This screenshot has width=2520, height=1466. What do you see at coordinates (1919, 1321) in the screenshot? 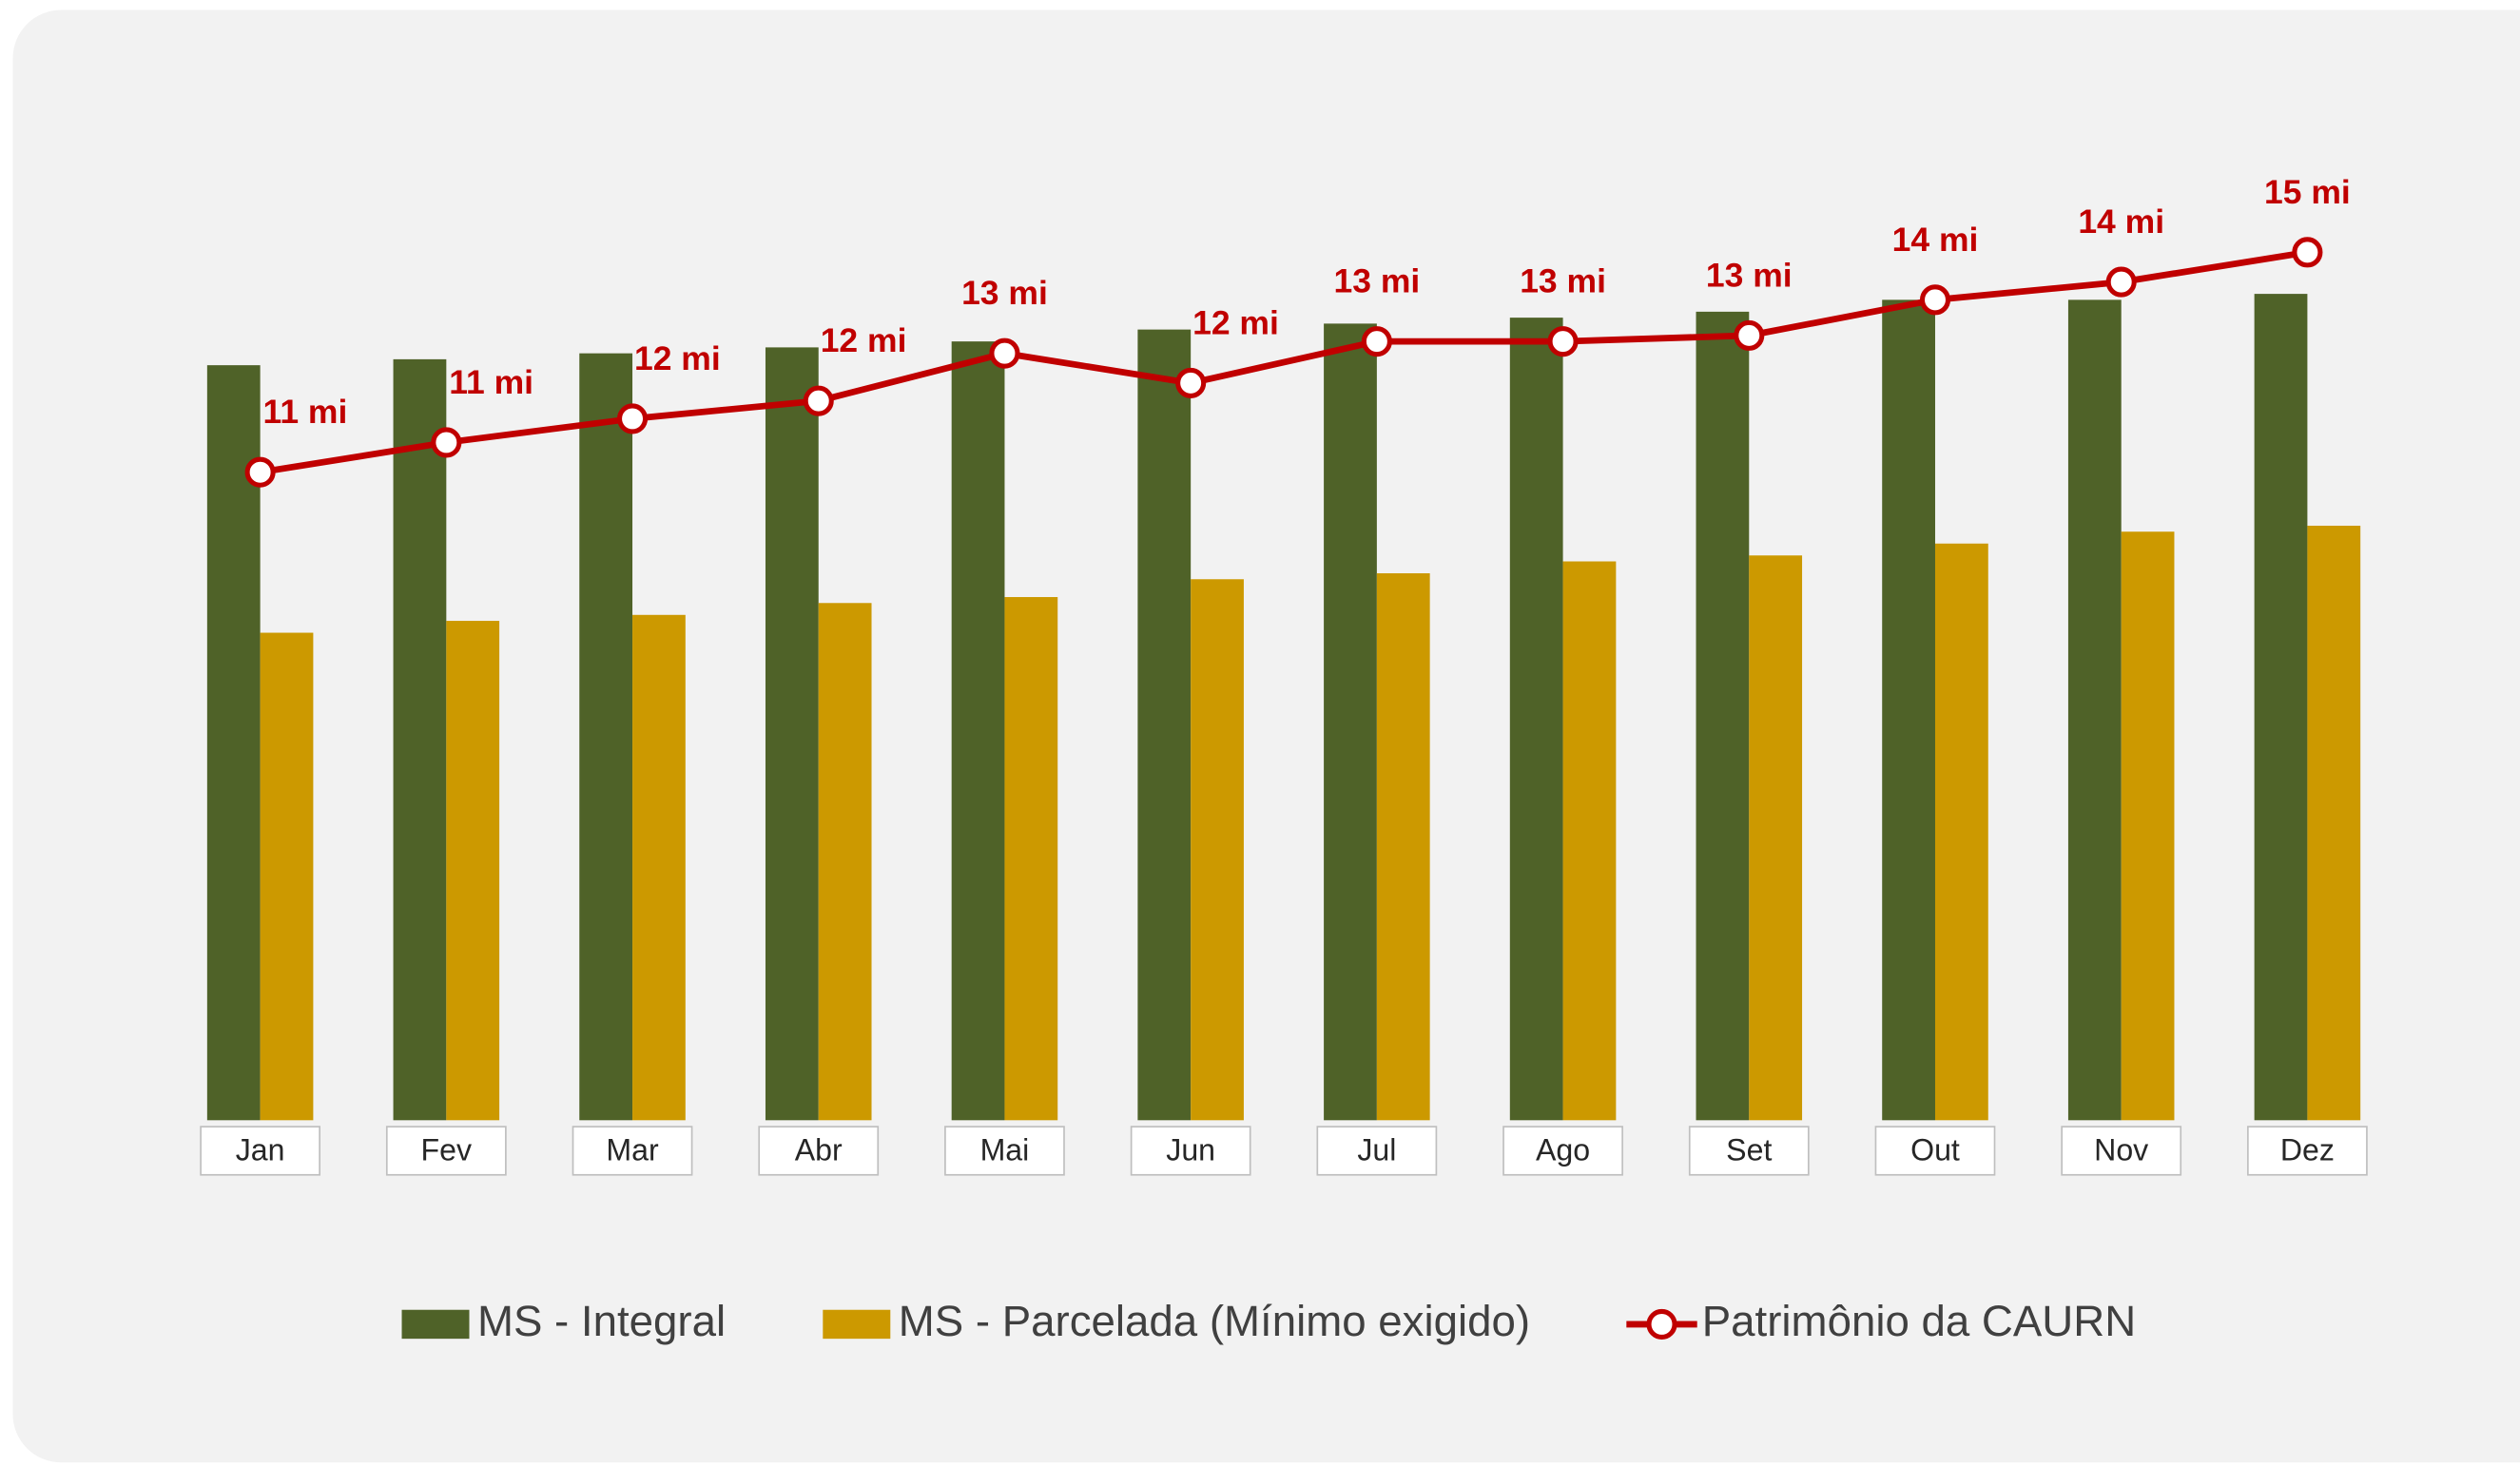
I see `legend-label: Patrimônio da CAURN` at bounding box center [1919, 1321].